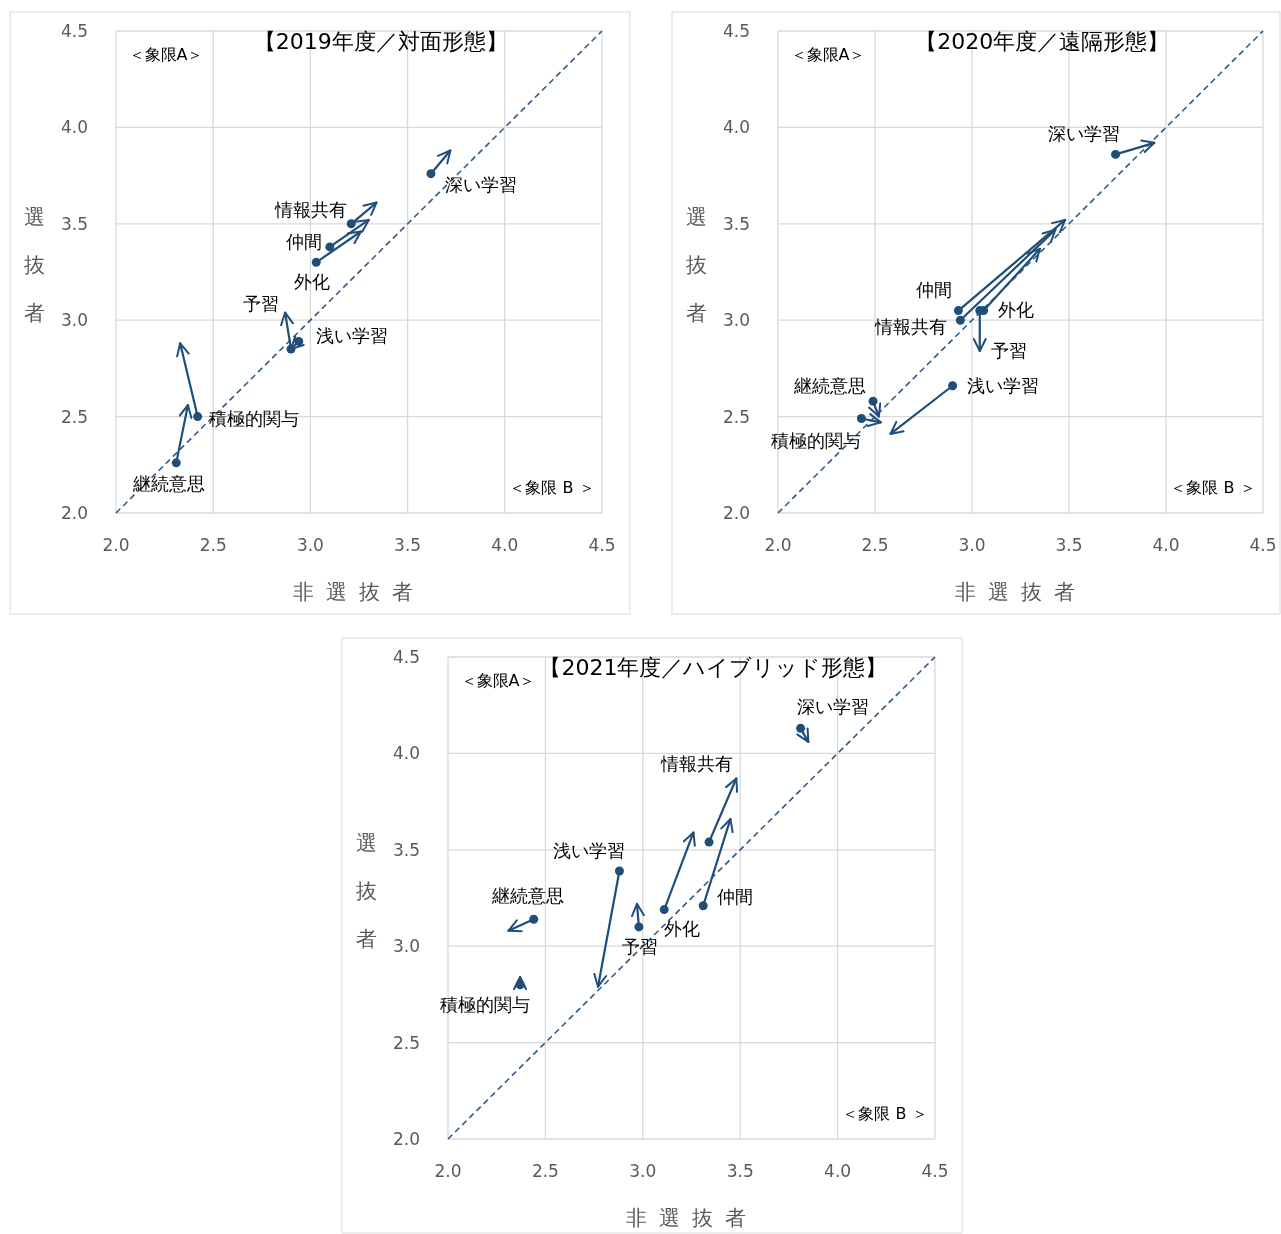 The height and width of the screenshot is (1234, 1281). Describe the element at coordinates (1042, 41) in the screenshot. I see `chart-title: 【2020年度／遠隔形態】` at that location.